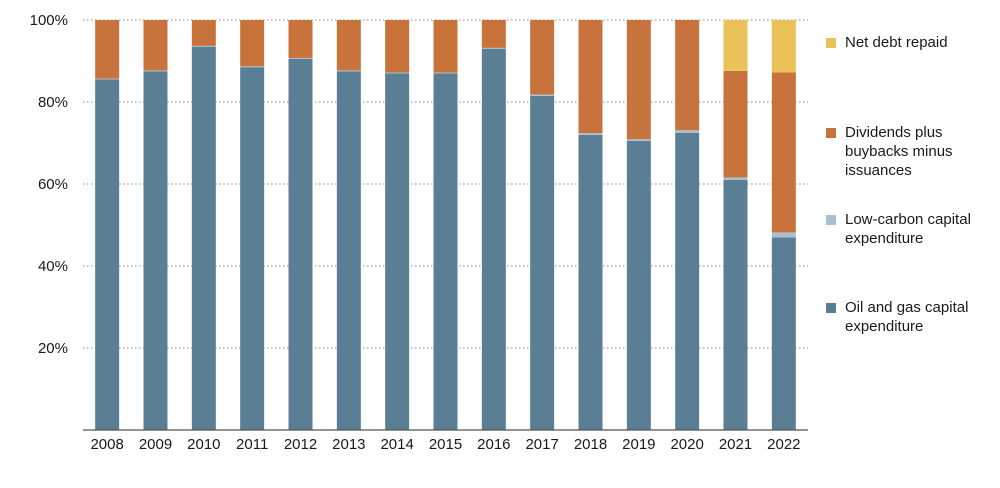 This screenshot has height=488, width=1000. What do you see at coordinates (590, 134) in the screenshot?
I see `bar-2018-low-carbon-capital-expenditure` at bounding box center [590, 134].